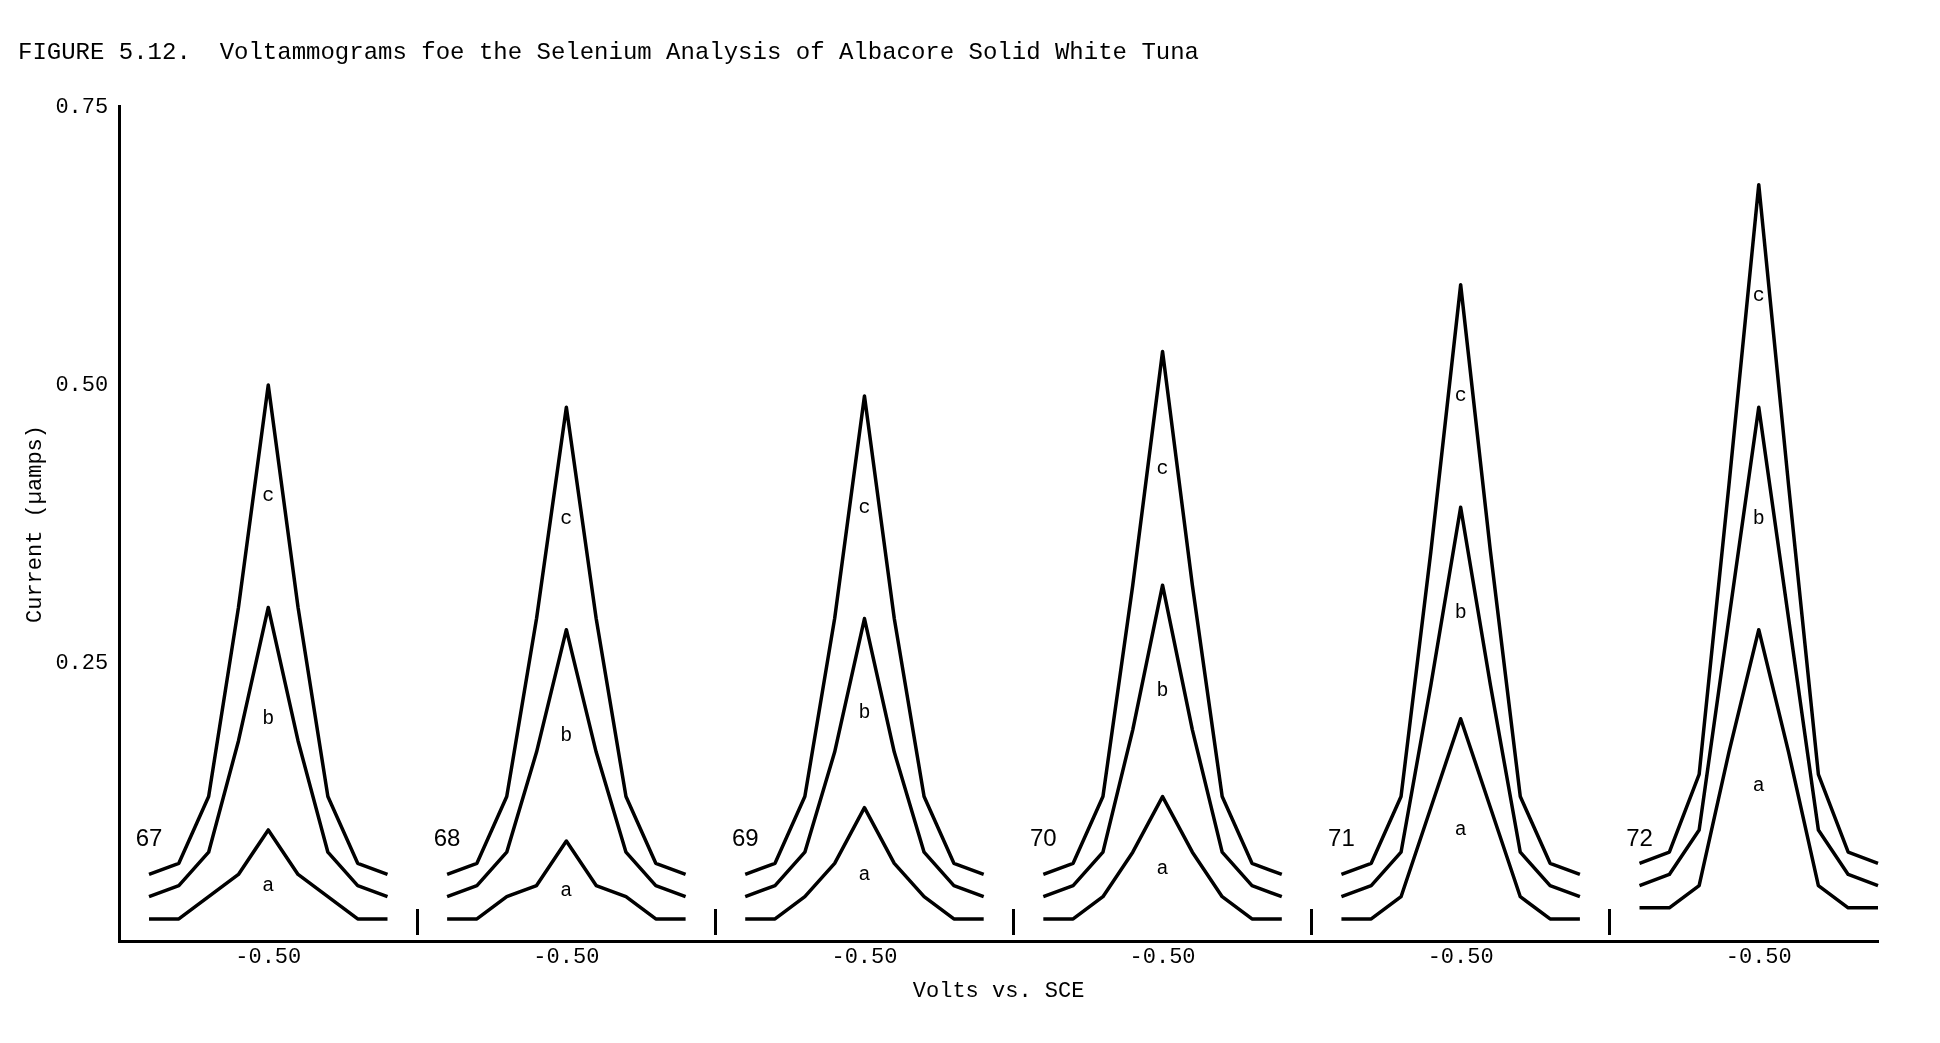 This screenshot has width=1940, height=1043. I want to click on y-tick-label: 0.50, so click(82, 385).